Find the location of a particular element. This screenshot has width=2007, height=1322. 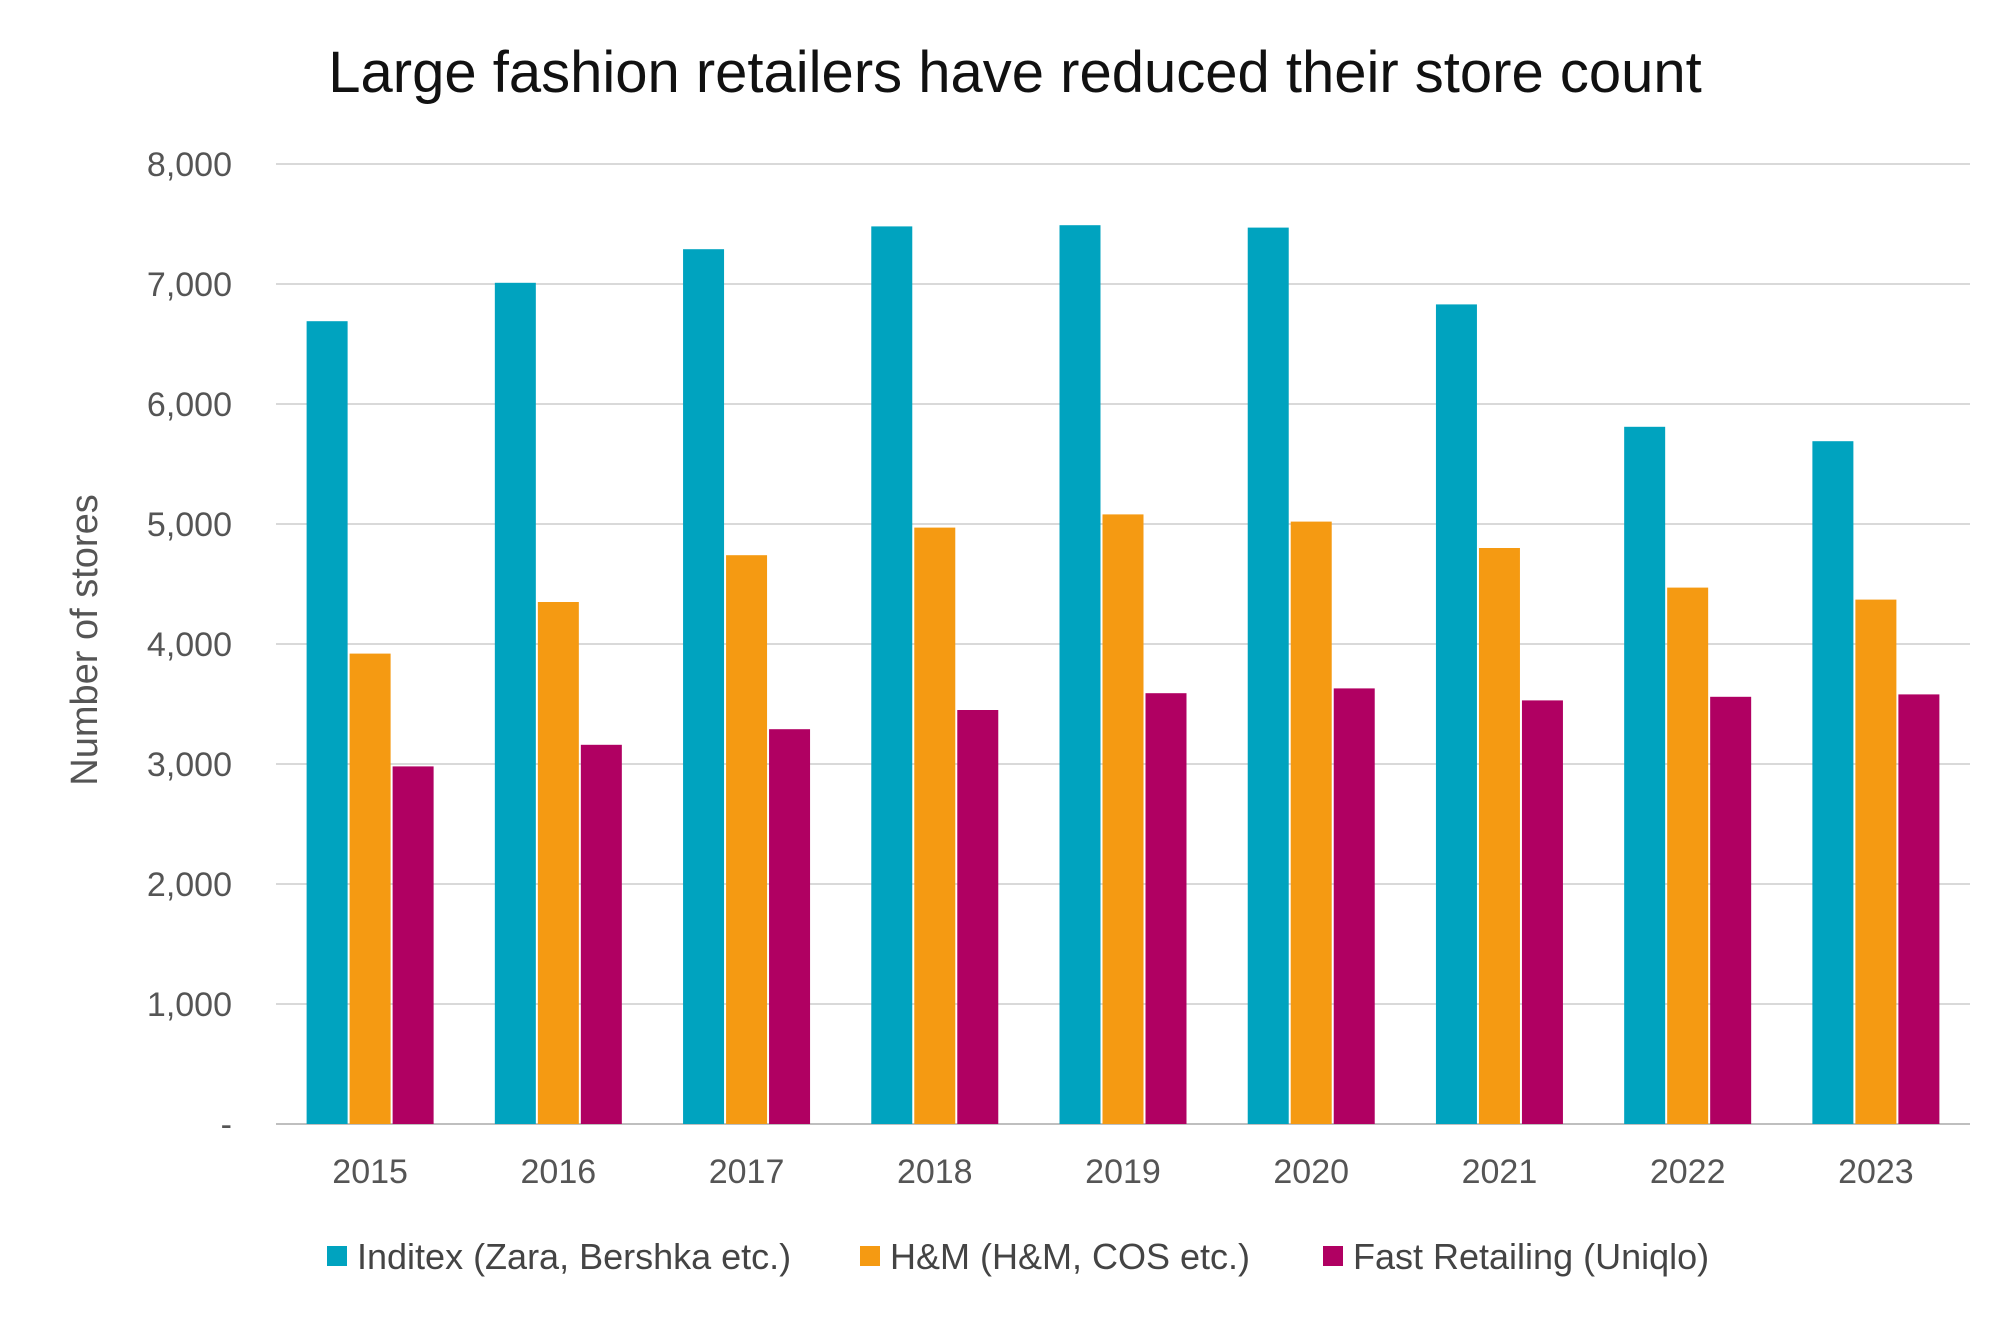

bar-2015-inditex is located at coordinates (327, 722).